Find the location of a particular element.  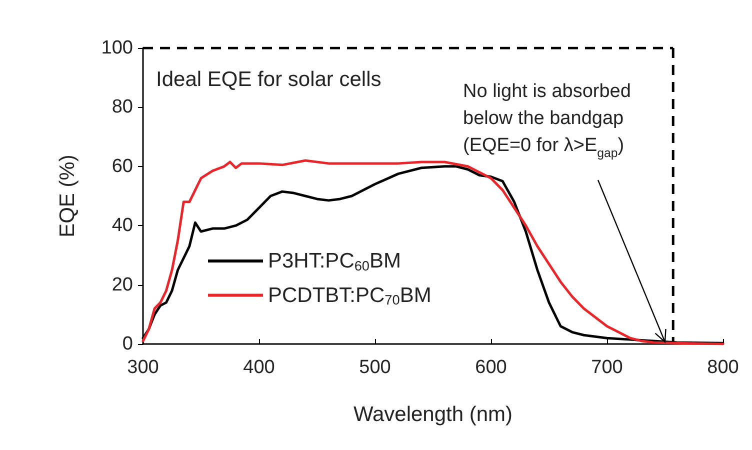

y-tick-label: 100 is located at coordinates (117, 48).